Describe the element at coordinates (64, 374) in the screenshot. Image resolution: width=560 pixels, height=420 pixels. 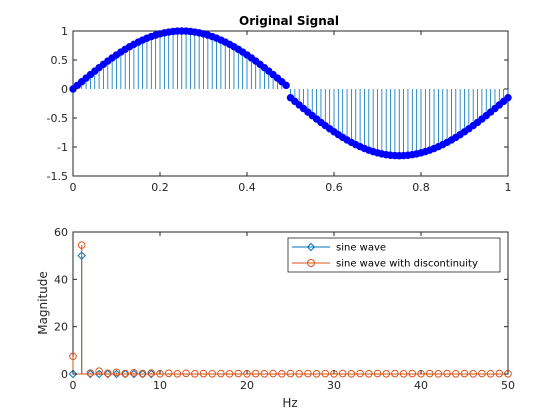
I see `bottom-y-tick-label: 0` at that location.